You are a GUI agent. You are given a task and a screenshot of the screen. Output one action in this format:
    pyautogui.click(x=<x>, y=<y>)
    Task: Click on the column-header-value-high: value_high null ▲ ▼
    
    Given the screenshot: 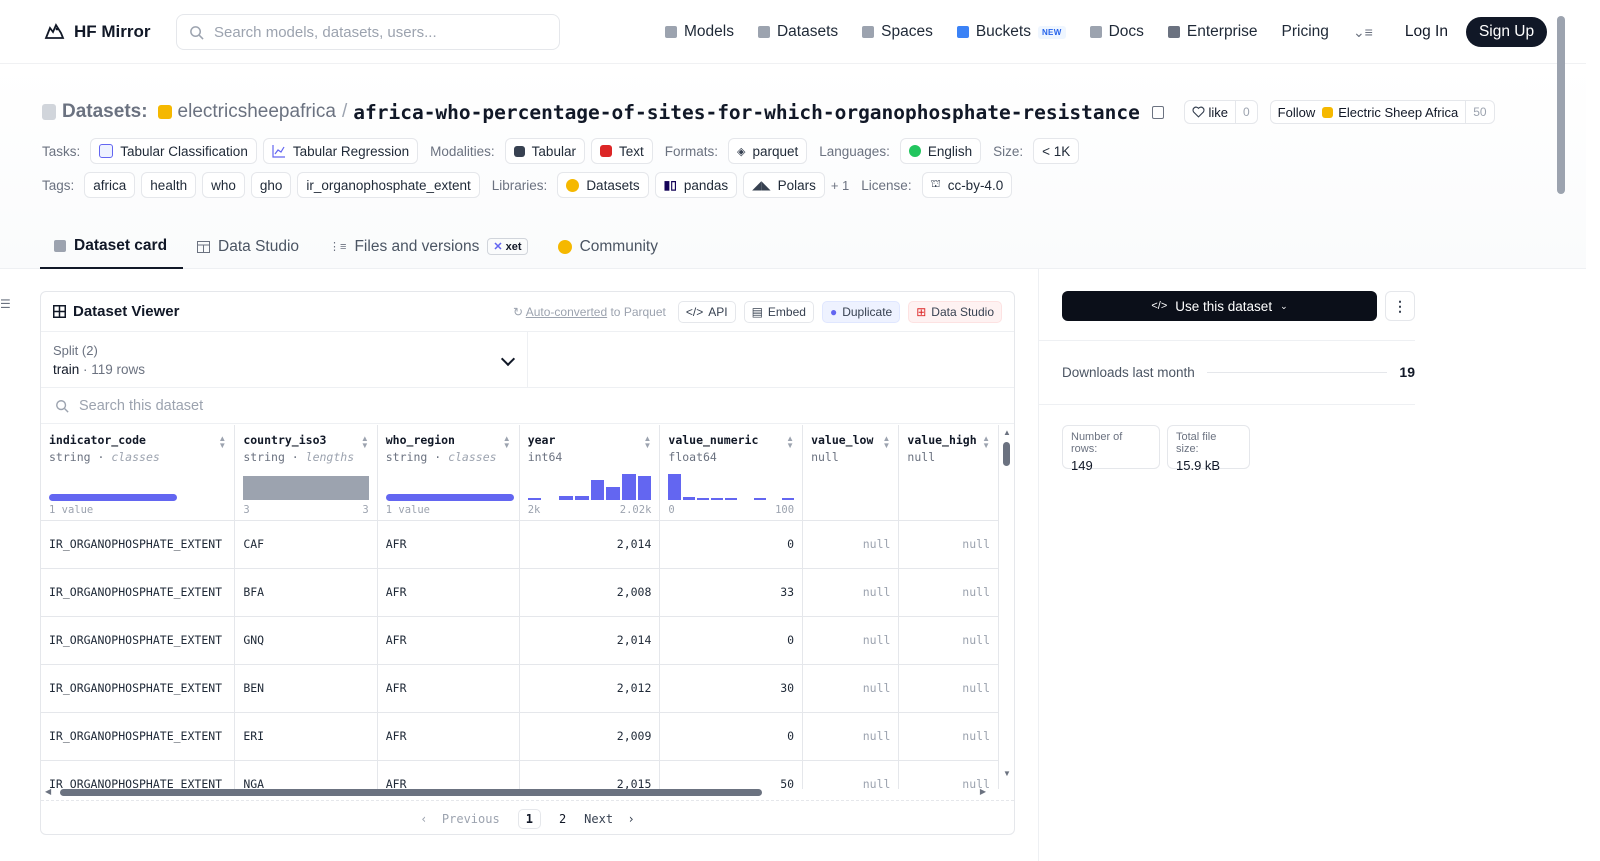 What is the action you would take?
    pyautogui.click(x=948, y=473)
    